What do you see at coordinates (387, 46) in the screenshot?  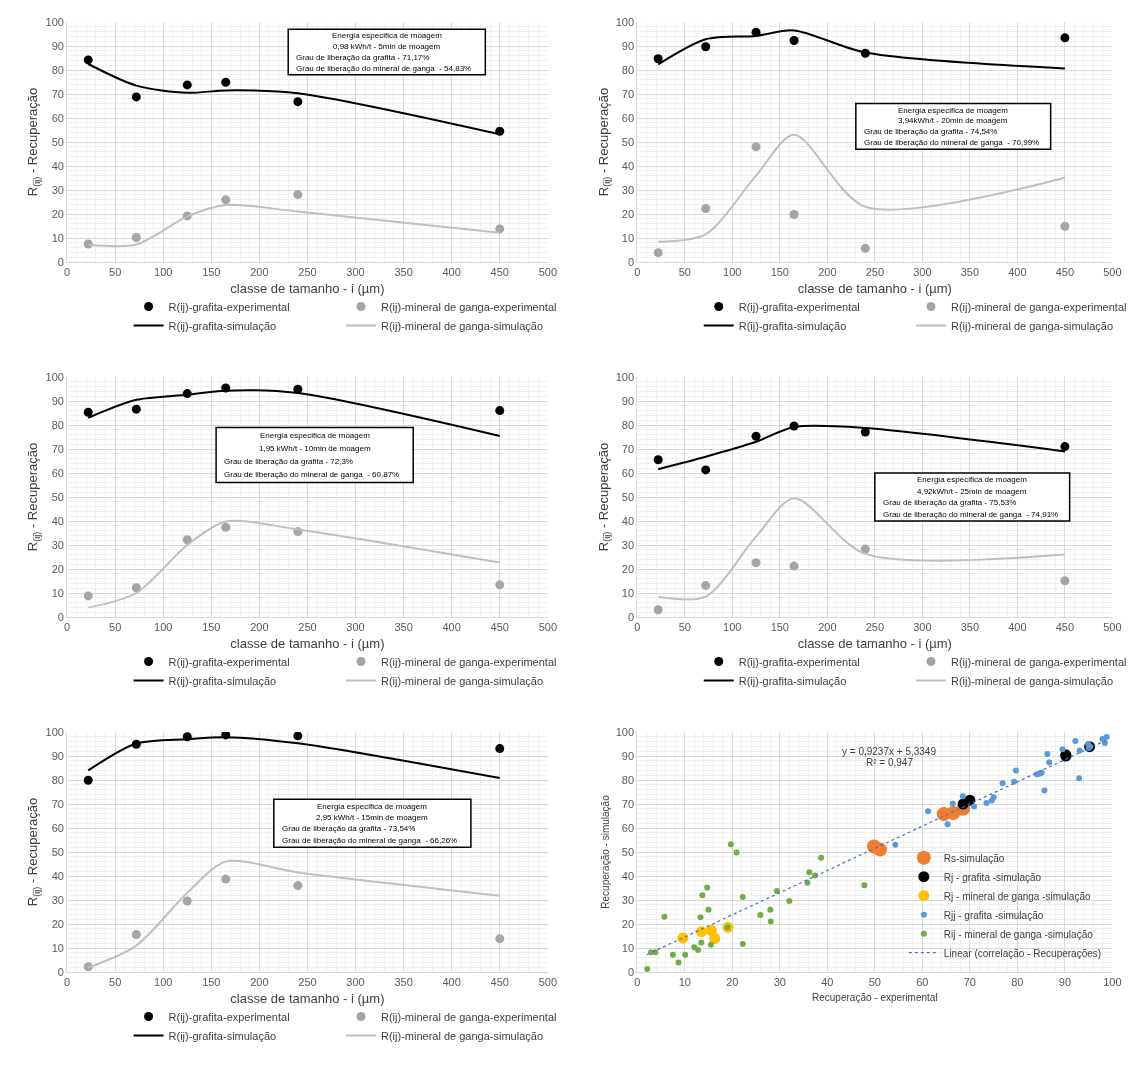 I see `annotation: 0,98 kWh/t - 5min de moagem` at bounding box center [387, 46].